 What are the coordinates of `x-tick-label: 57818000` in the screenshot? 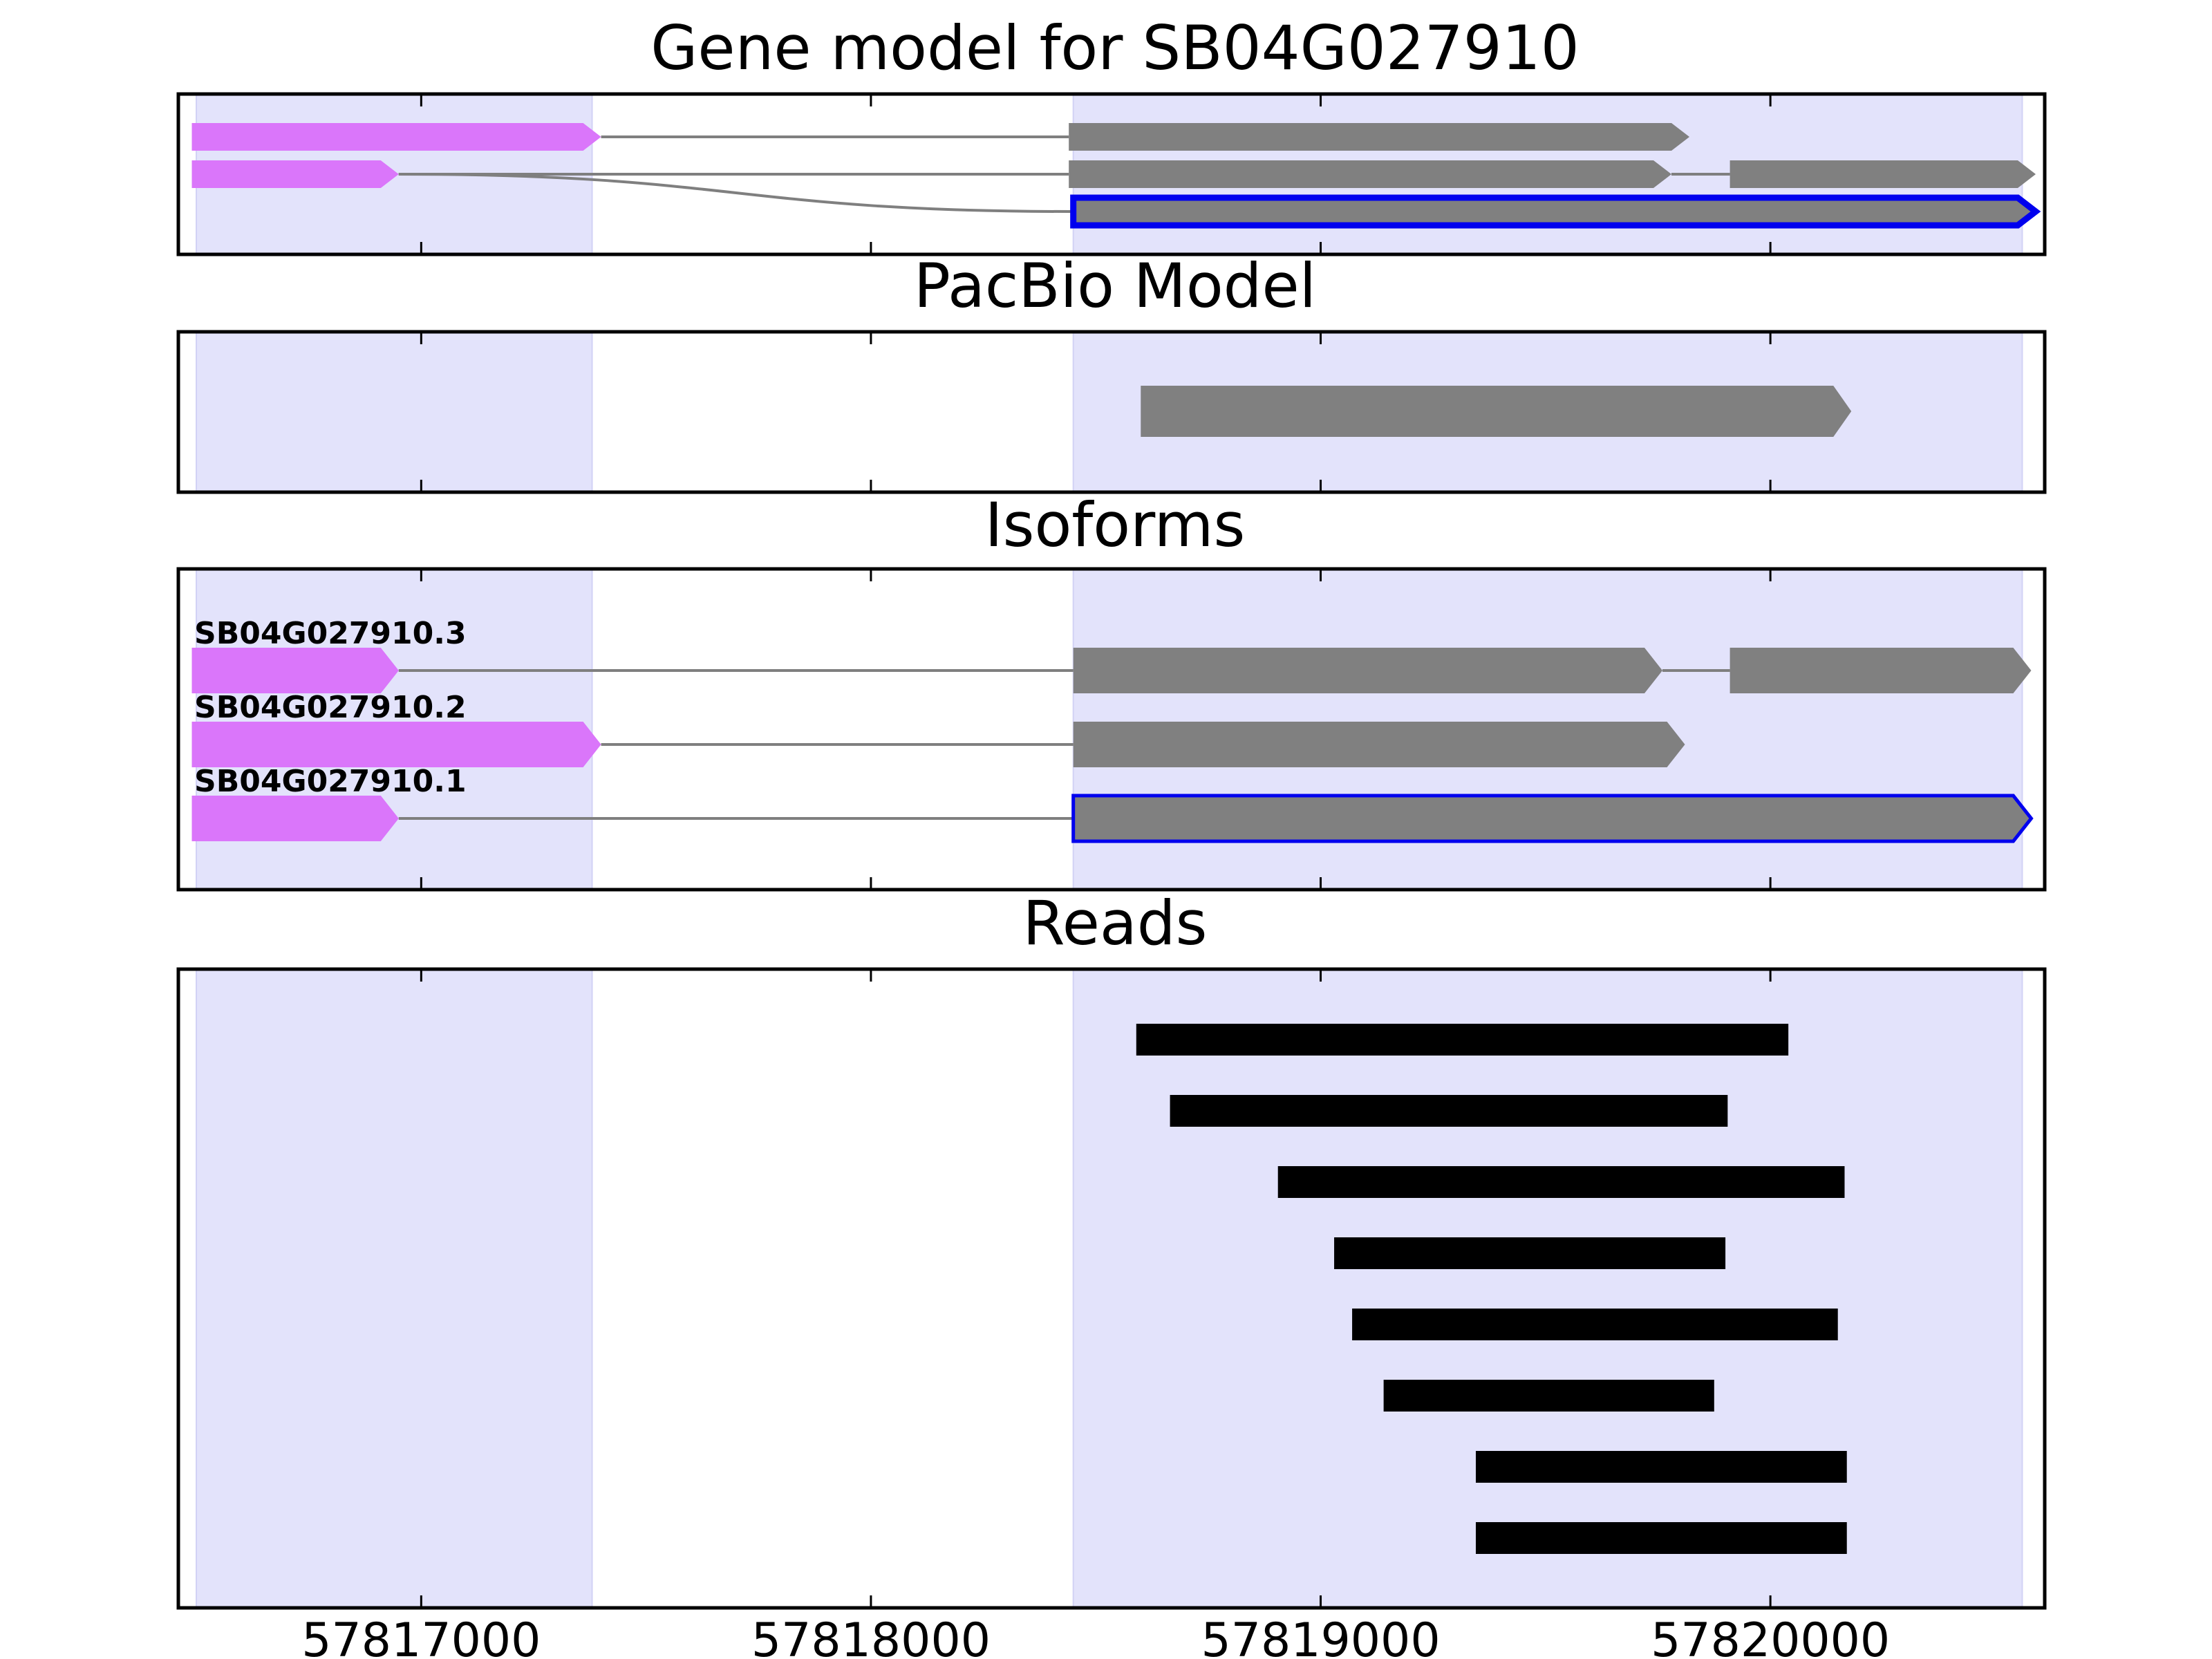 It's located at (871, 1636).